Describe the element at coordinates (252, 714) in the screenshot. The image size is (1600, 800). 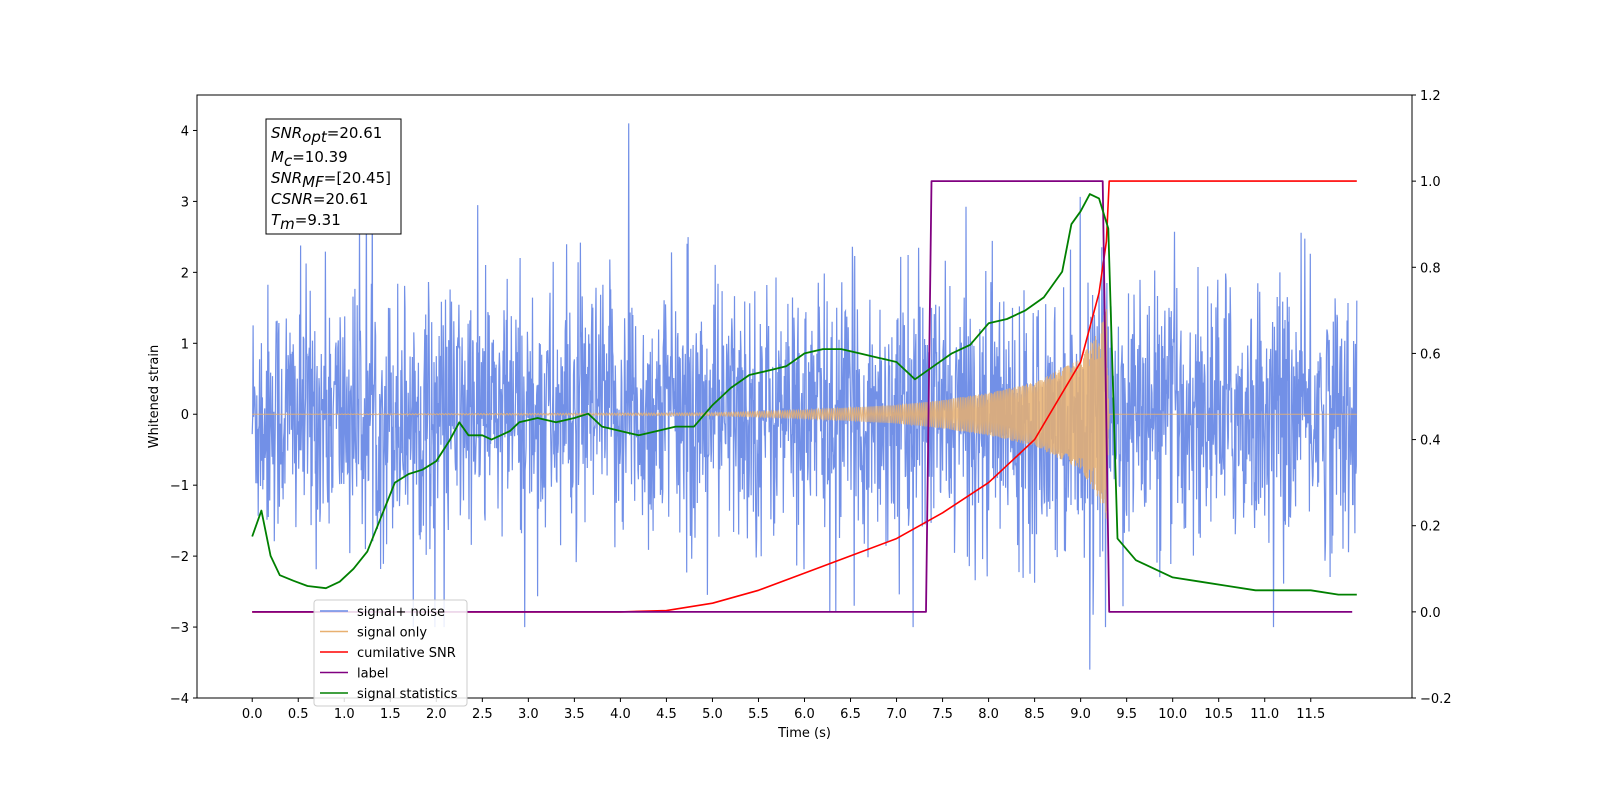
I see `x-tick-label: 0.0` at that location.